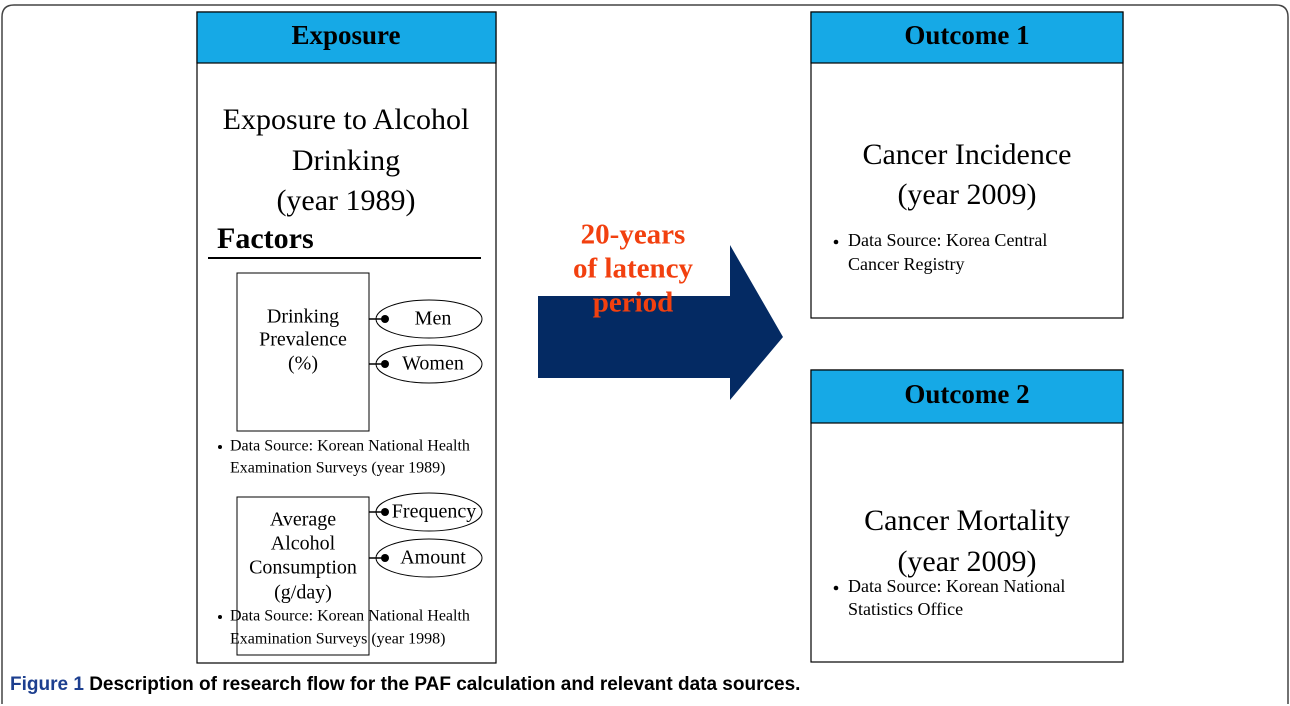 The image size is (1290, 706). What do you see at coordinates (338, 468) in the screenshot?
I see `source-line: Examination Surveys (year 1989)` at bounding box center [338, 468].